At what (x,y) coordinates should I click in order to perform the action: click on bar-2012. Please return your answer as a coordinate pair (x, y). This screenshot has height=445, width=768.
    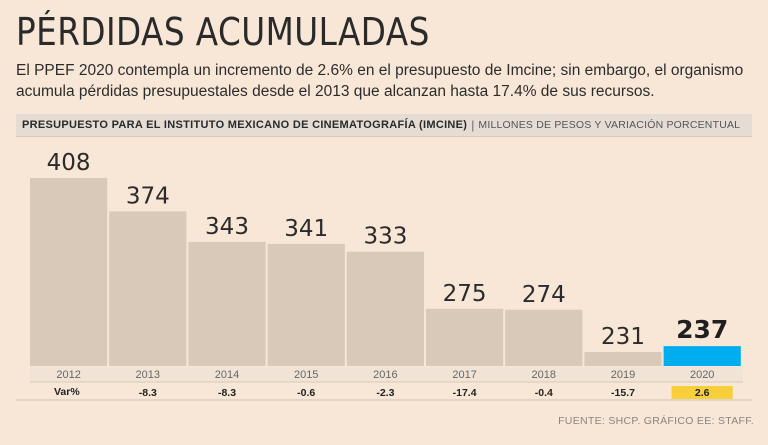
    Looking at the image, I should click on (69, 272).